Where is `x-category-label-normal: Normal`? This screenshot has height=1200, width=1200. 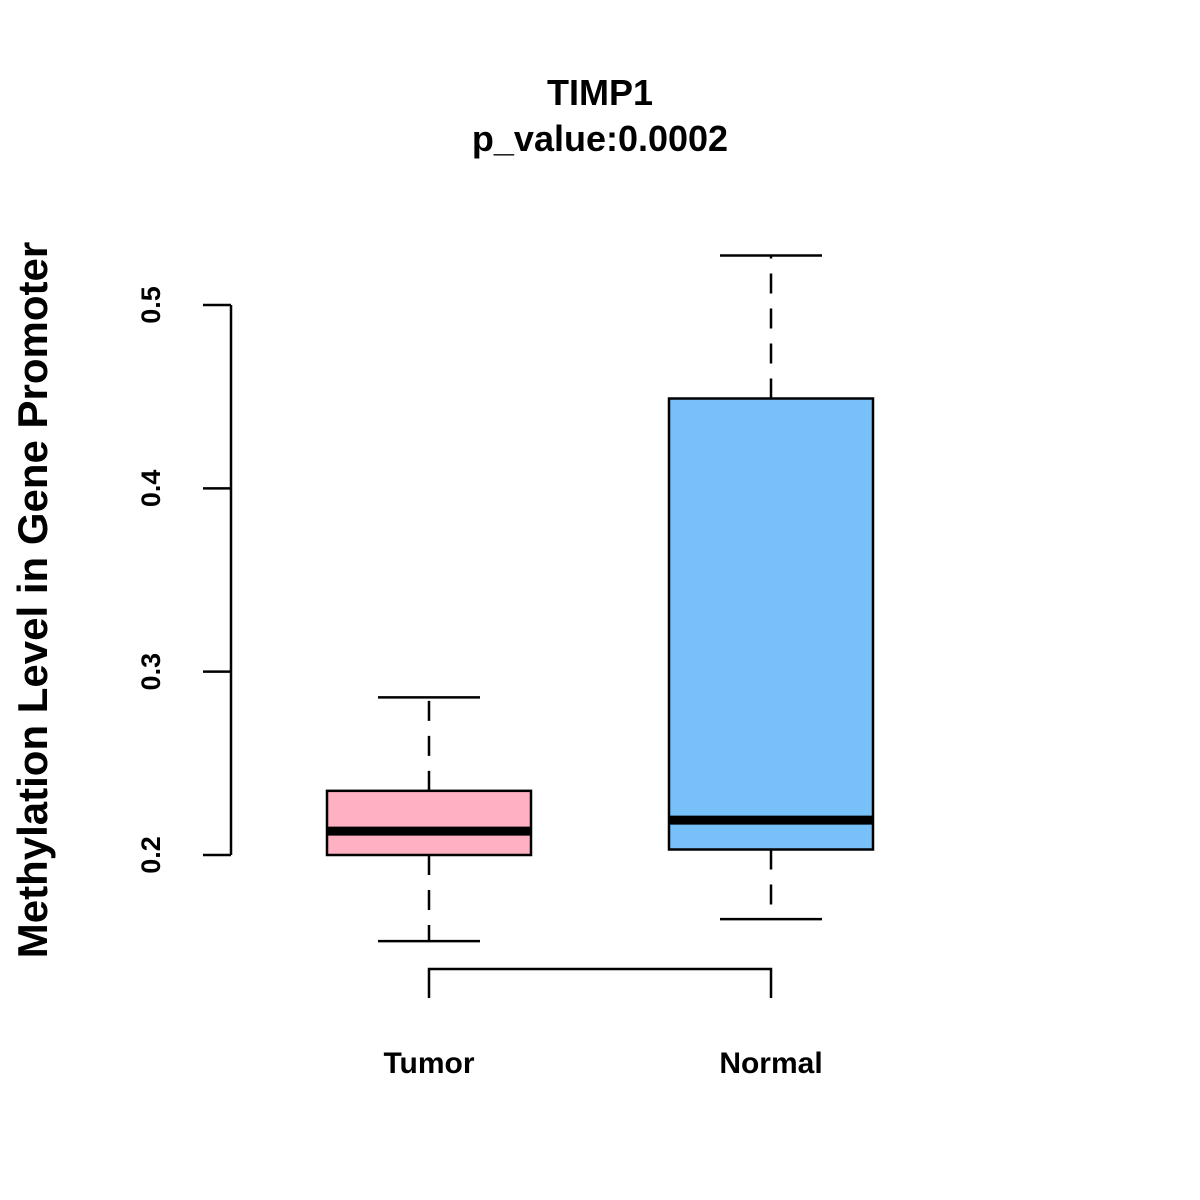
x-category-label-normal: Normal is located at coordinates (770, 1063).